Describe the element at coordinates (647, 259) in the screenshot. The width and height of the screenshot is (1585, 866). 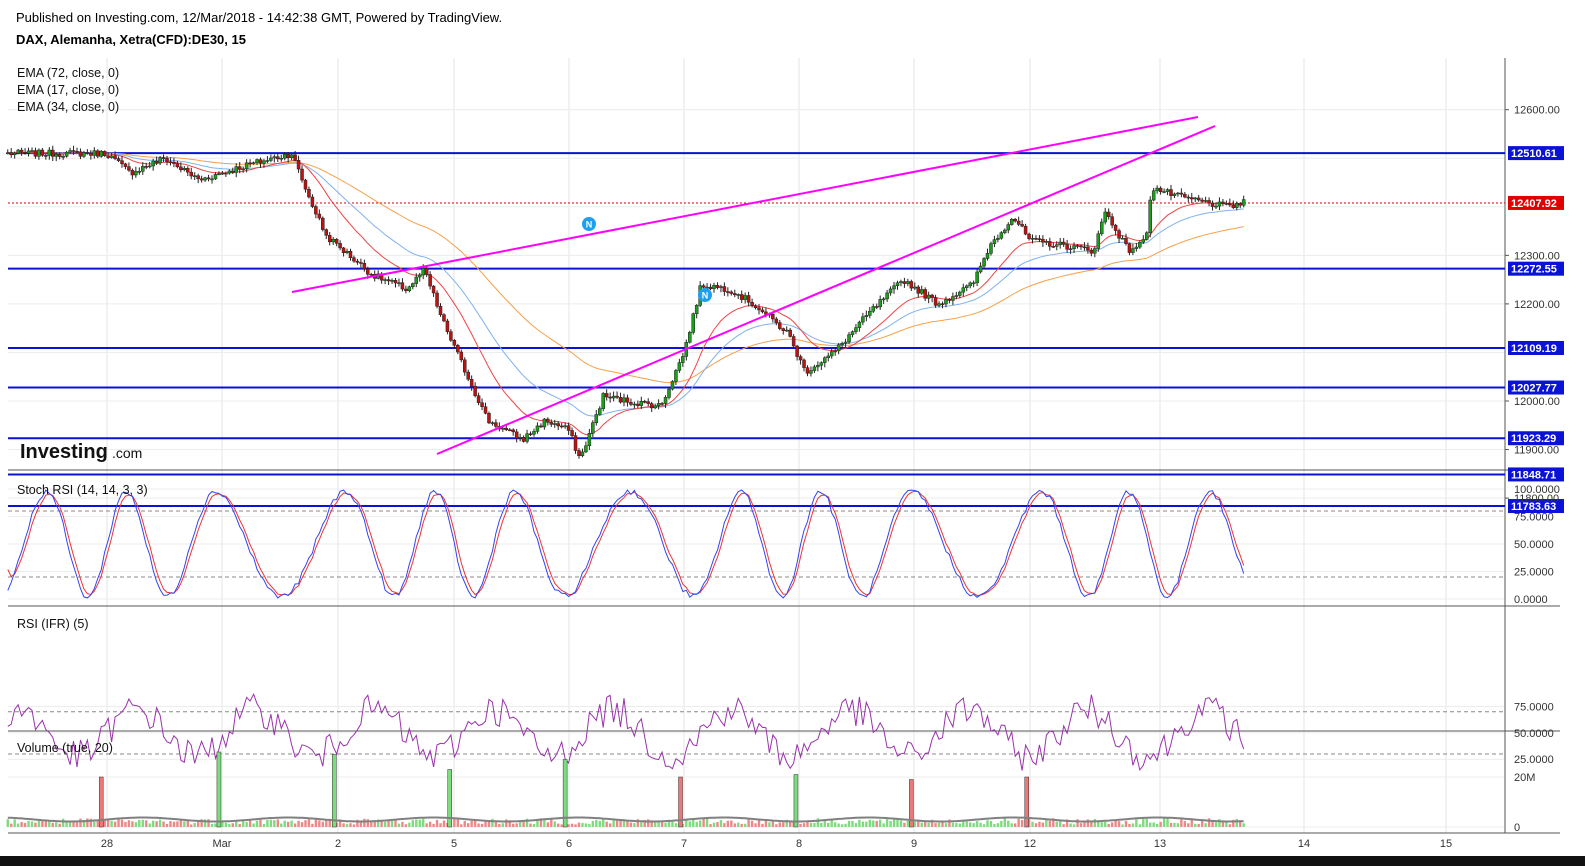
I see `news-markers: NN` at that location.